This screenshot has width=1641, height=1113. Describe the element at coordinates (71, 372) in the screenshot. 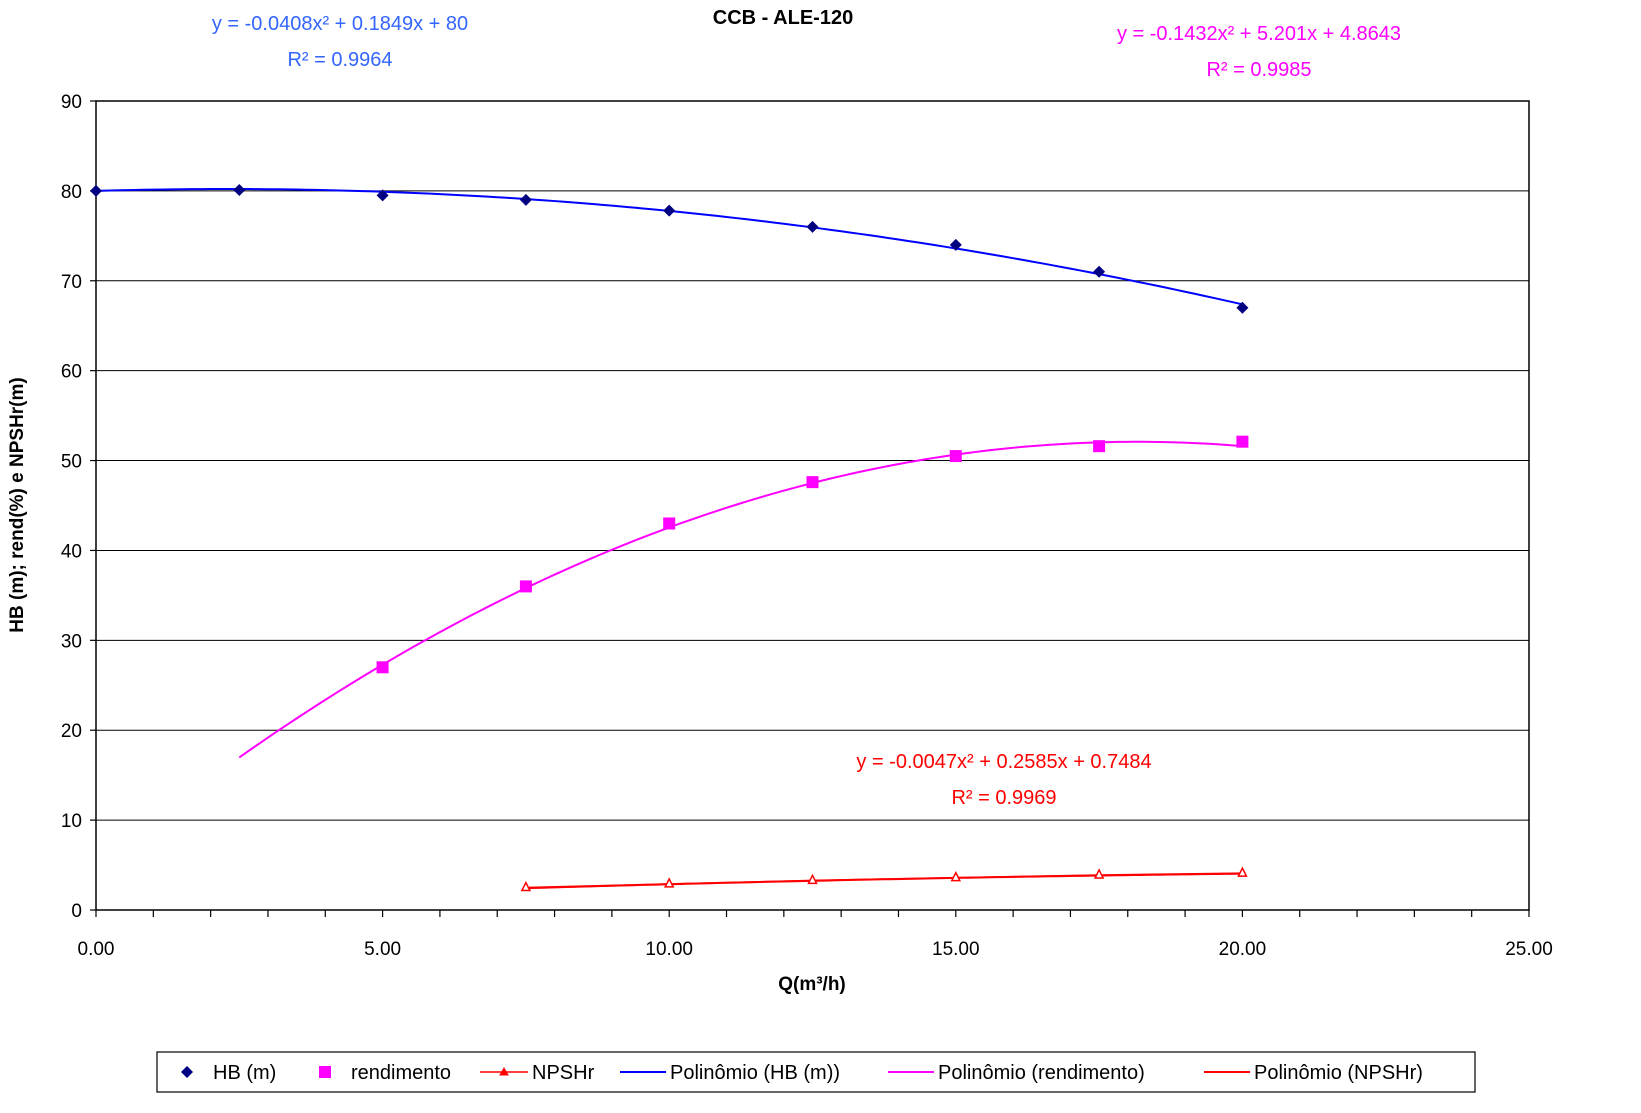

I see `y-tick-label: 60` at that location.